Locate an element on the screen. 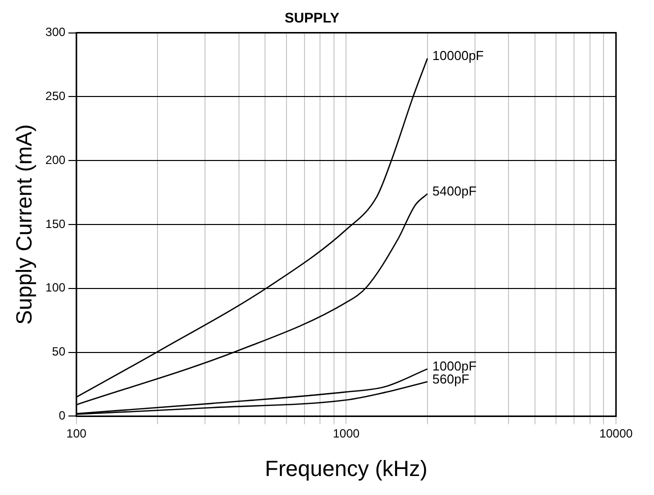  x-tick-label: 10000 is located at coordinates (616, 433).